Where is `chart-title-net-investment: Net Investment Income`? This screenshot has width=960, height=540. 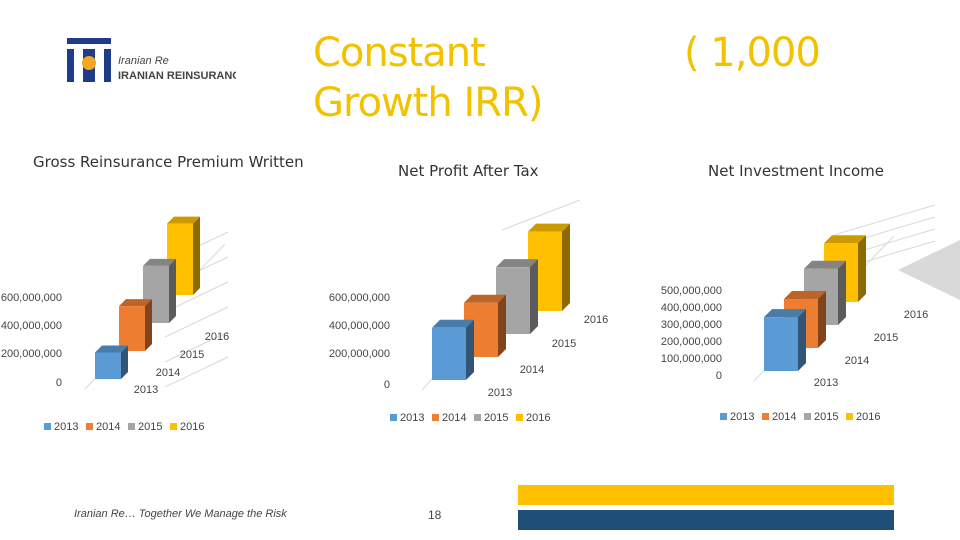
chart-title-net-investment: Net Investment Income is located at coordinates (796, 171).